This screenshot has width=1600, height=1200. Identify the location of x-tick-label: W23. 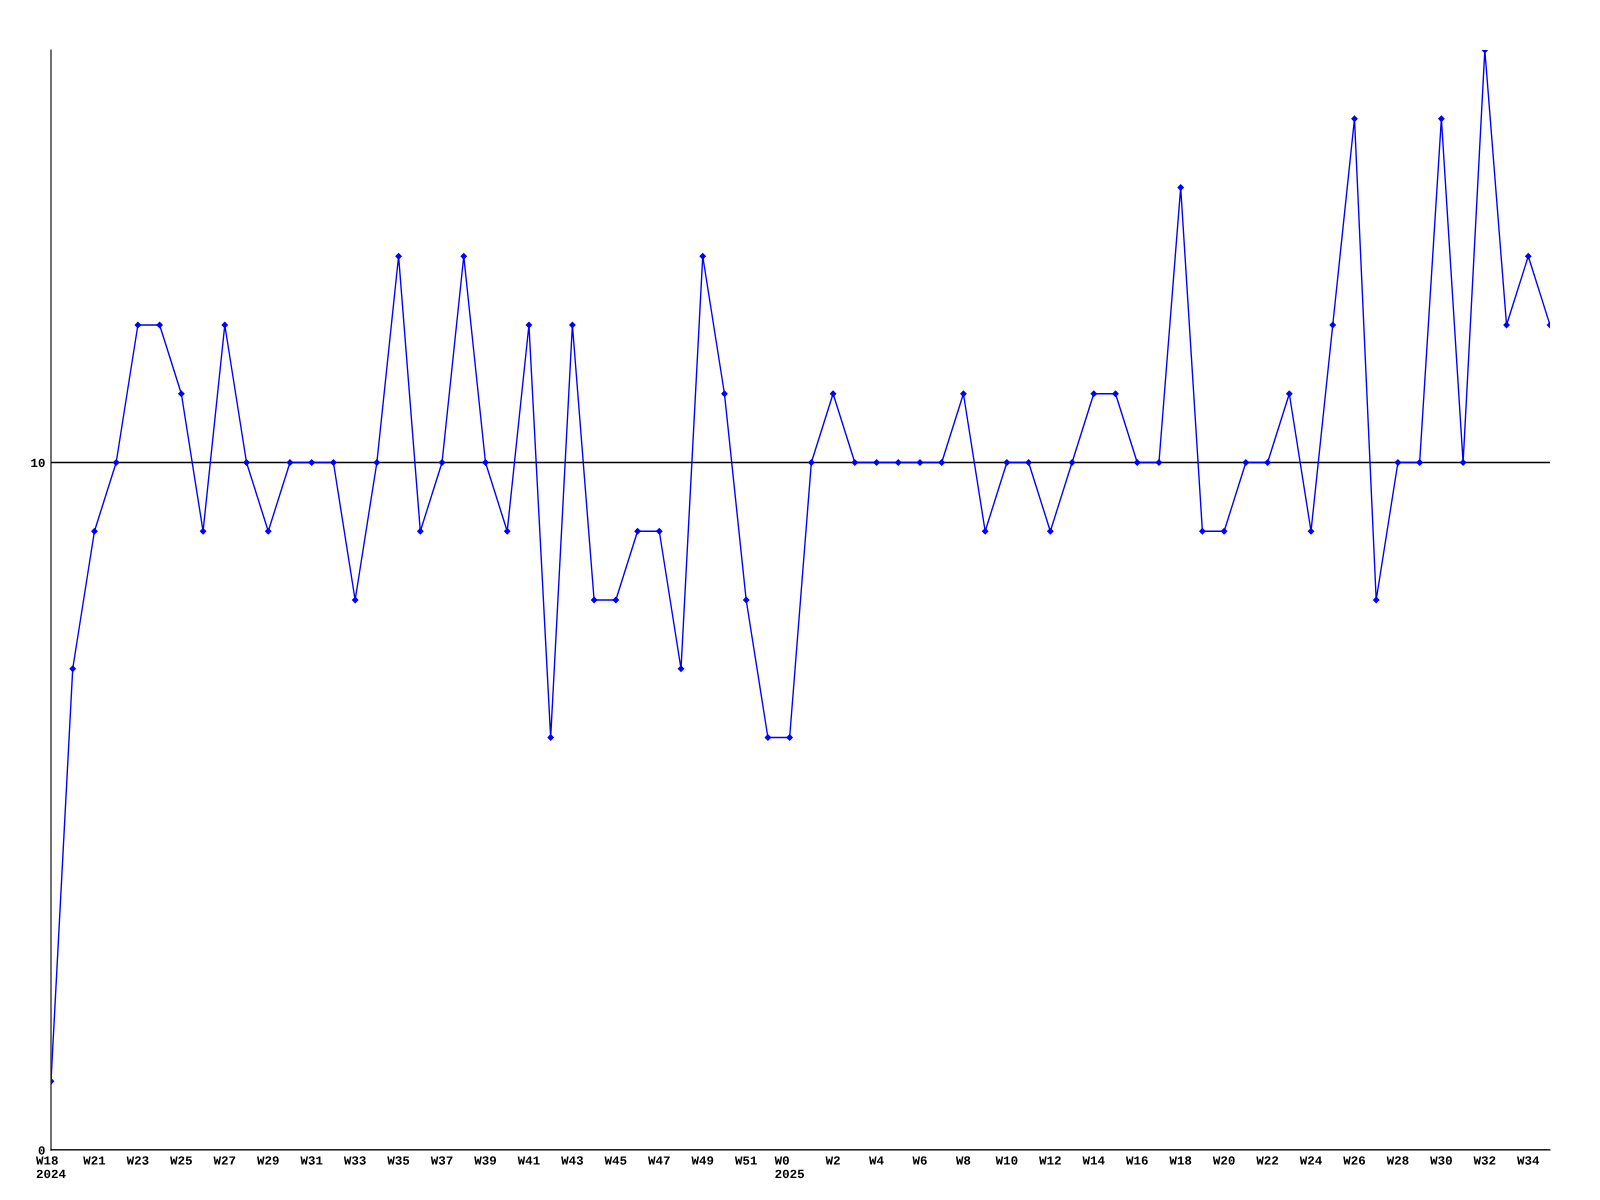
(137, 1160).